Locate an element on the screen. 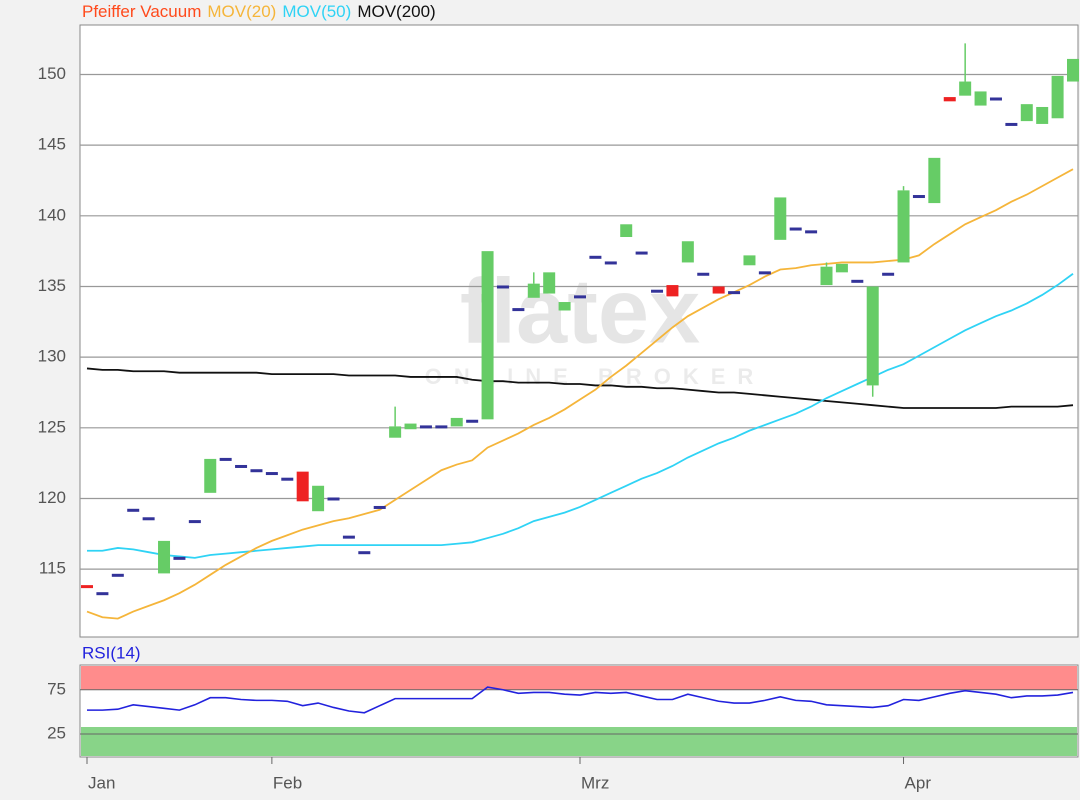 The image size is (1080, 800). rsi-line is located at coordinates (580, 700).